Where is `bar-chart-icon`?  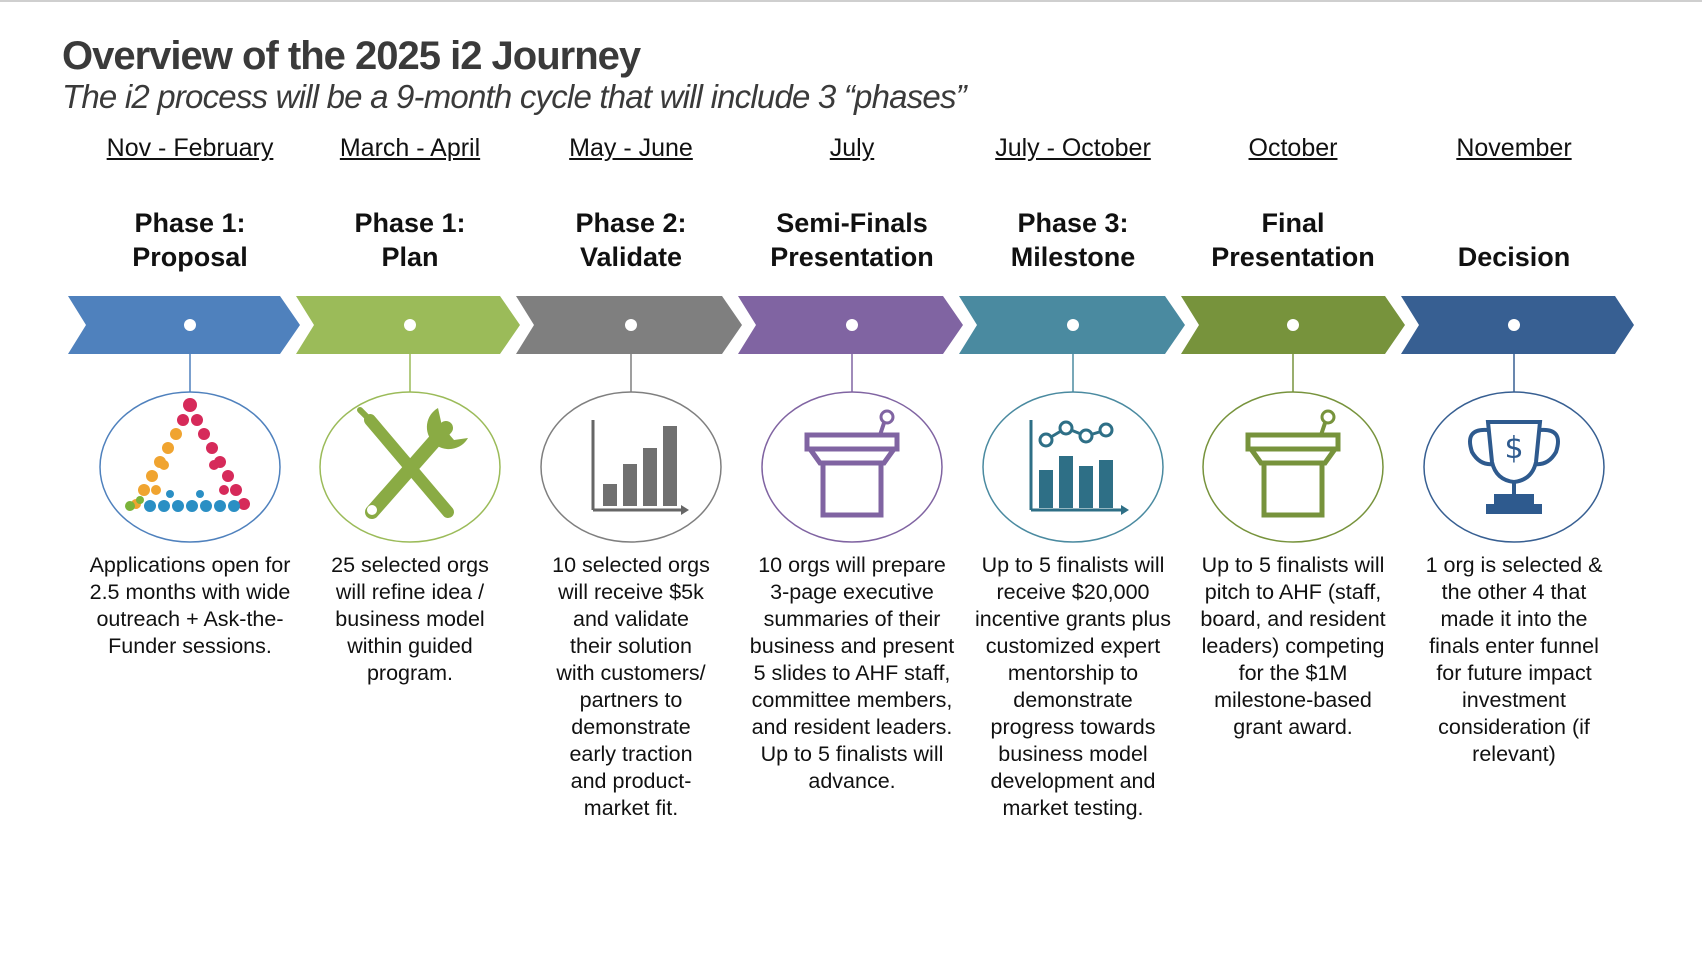 bar-chart-icon is located at coordinates (640, 467).